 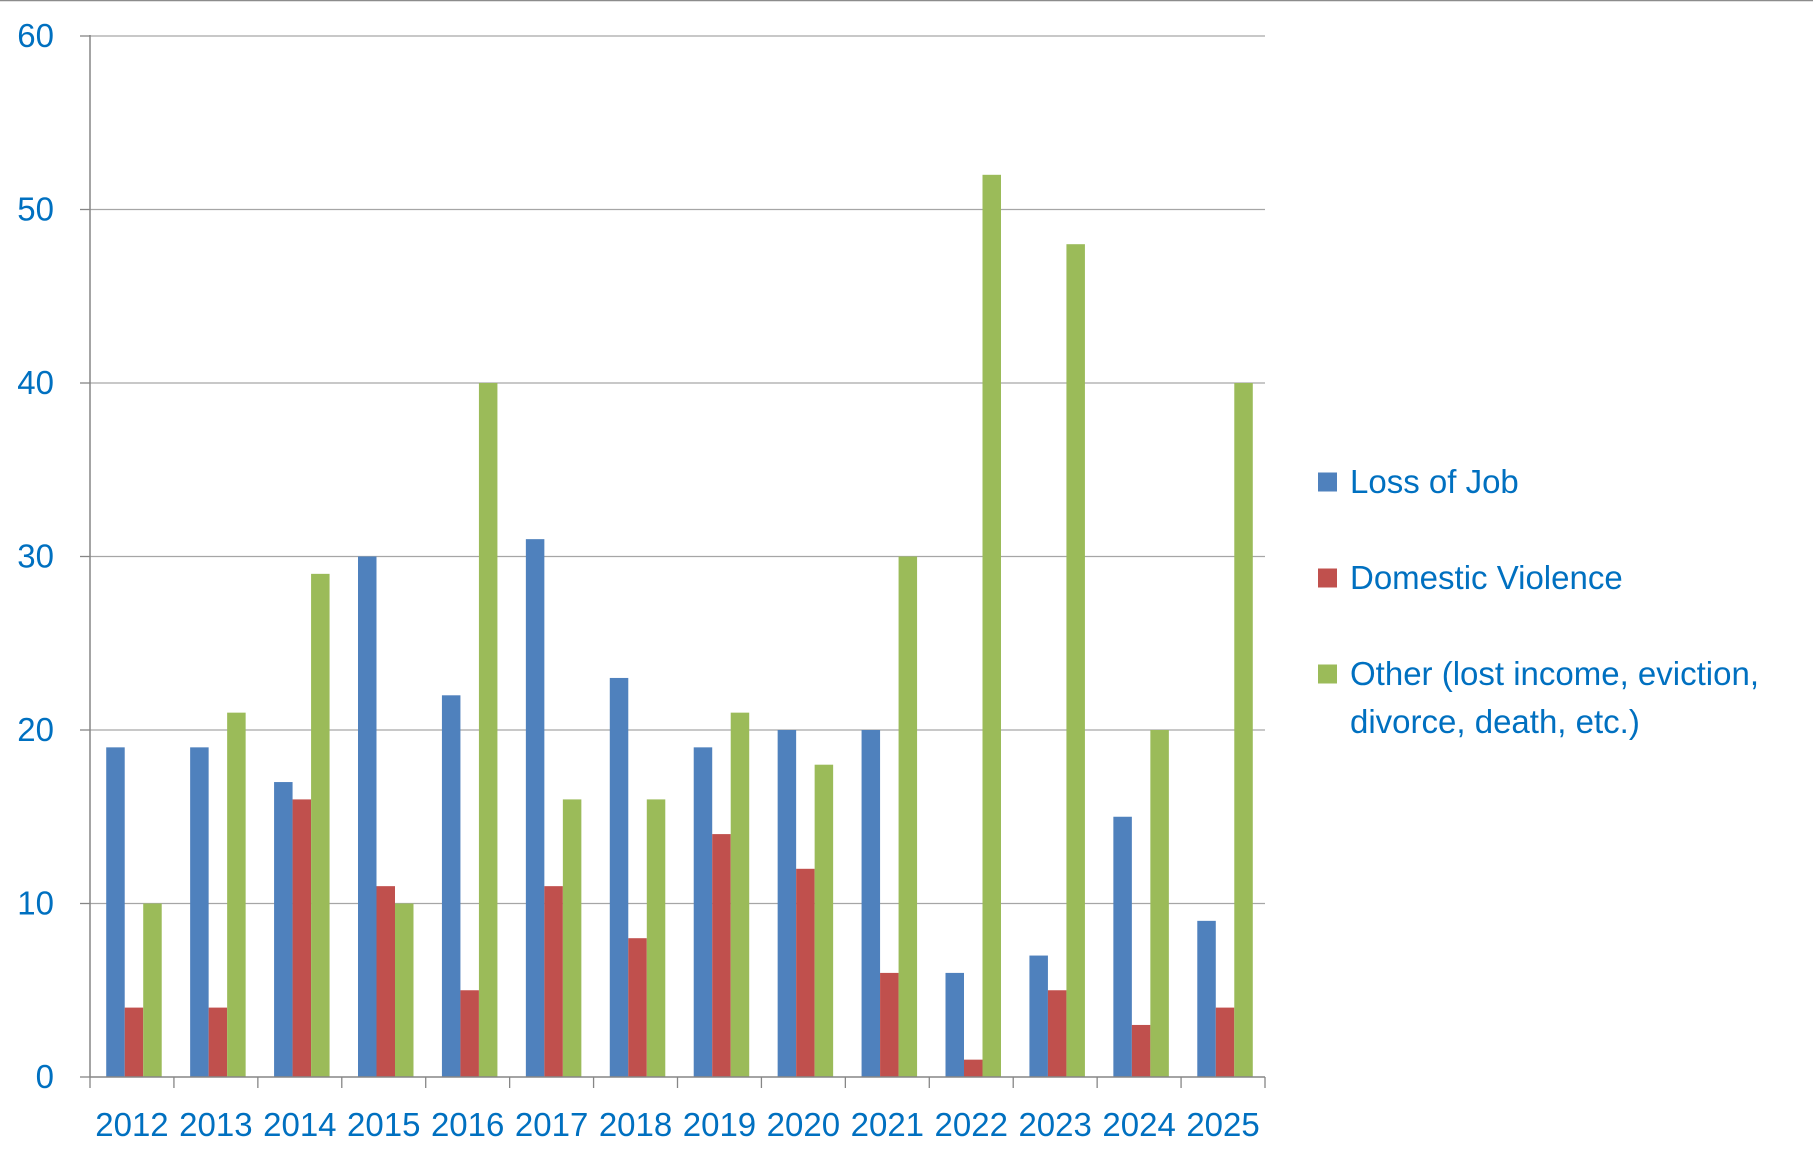 What do you see at coordinates (871, 903) in the screenshot?
I see `bar-1-2021` at bounding box center [871, 903].